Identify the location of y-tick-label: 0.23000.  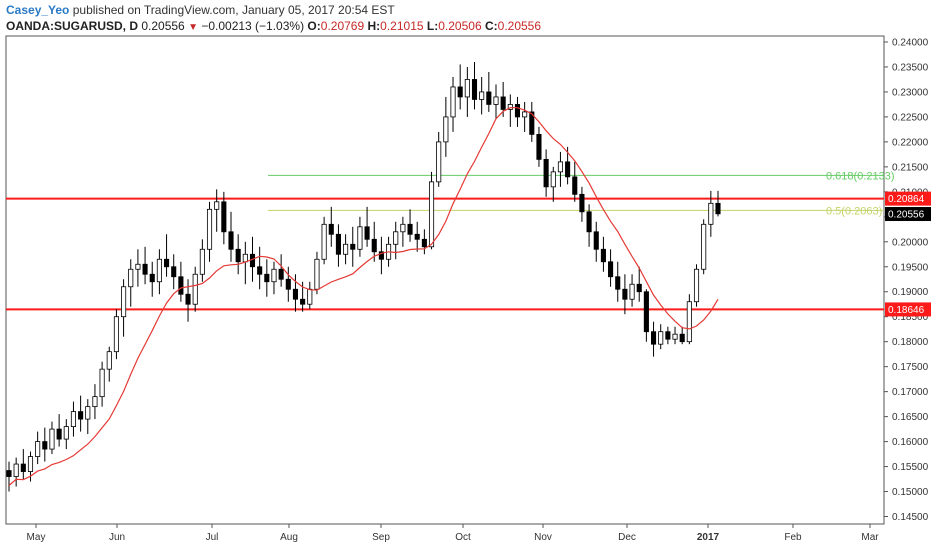
(910, 92).